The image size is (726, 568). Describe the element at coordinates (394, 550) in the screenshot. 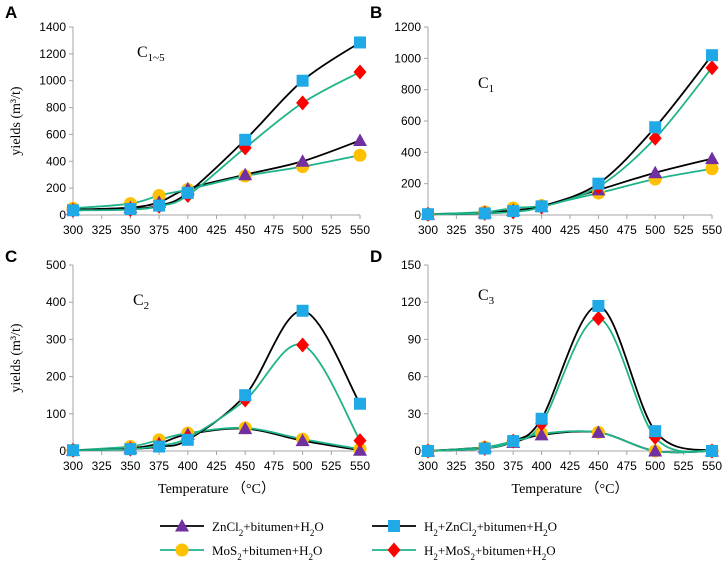

I see `legend-marker-diamond` at that location.